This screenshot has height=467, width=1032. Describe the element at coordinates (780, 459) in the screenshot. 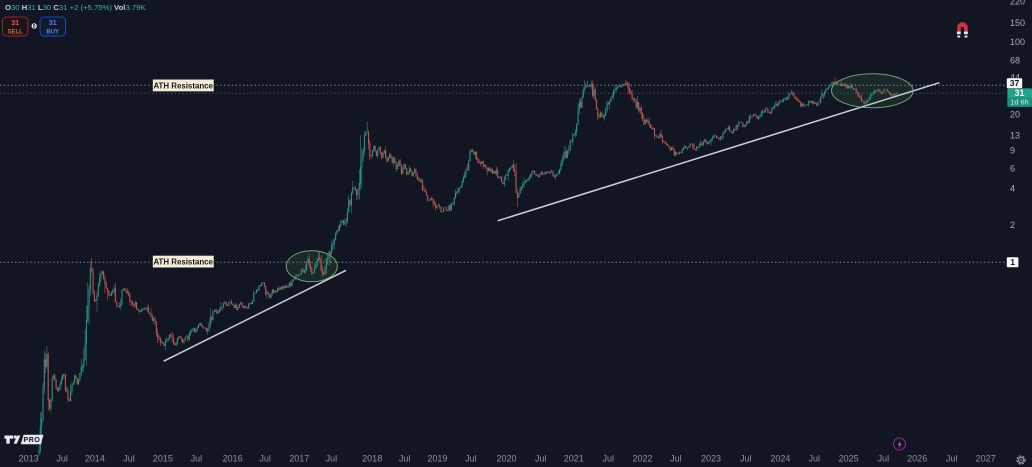

I see `svg-text: 2024` at that location.